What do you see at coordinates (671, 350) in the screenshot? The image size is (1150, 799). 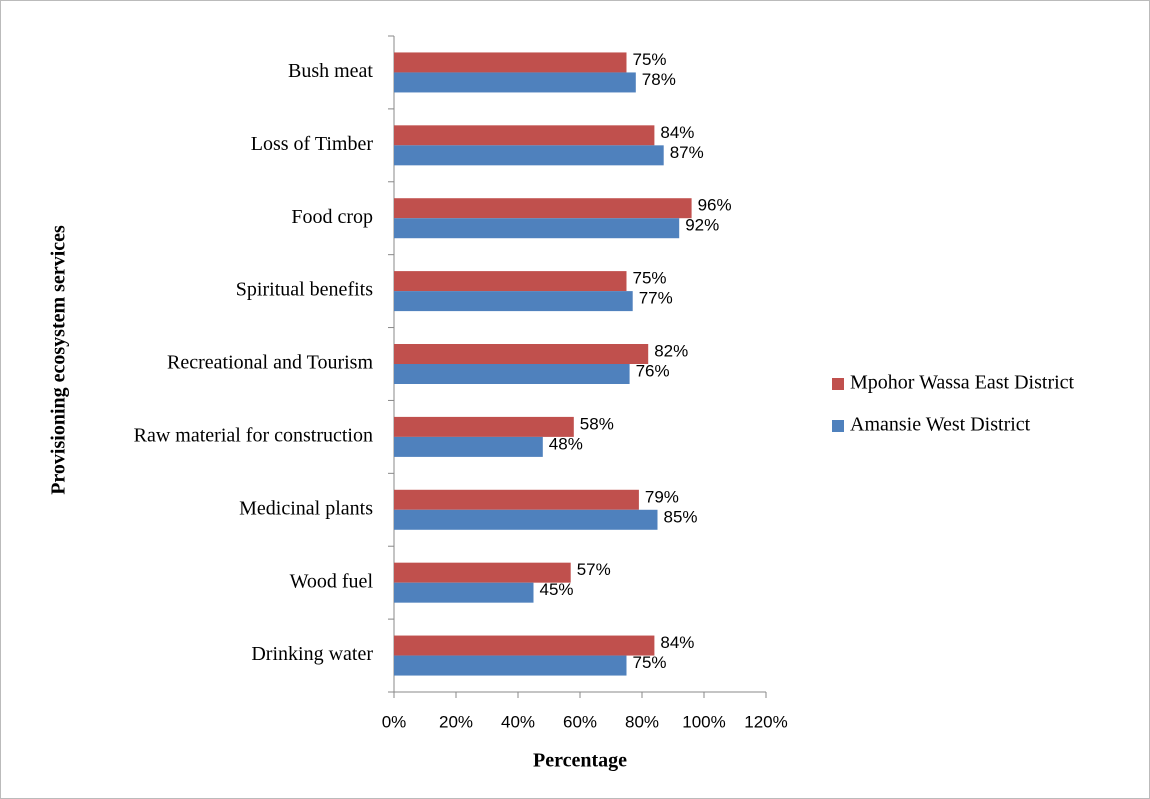 I see `value-label: 82%` at bounding box center [671, 350].